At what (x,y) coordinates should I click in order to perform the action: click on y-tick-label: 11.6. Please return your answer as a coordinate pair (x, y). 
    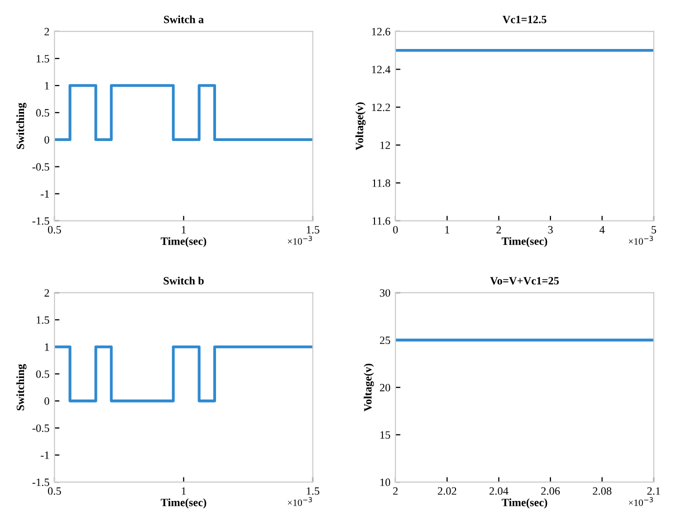
    Looking at the image, I should click on (381, 221).